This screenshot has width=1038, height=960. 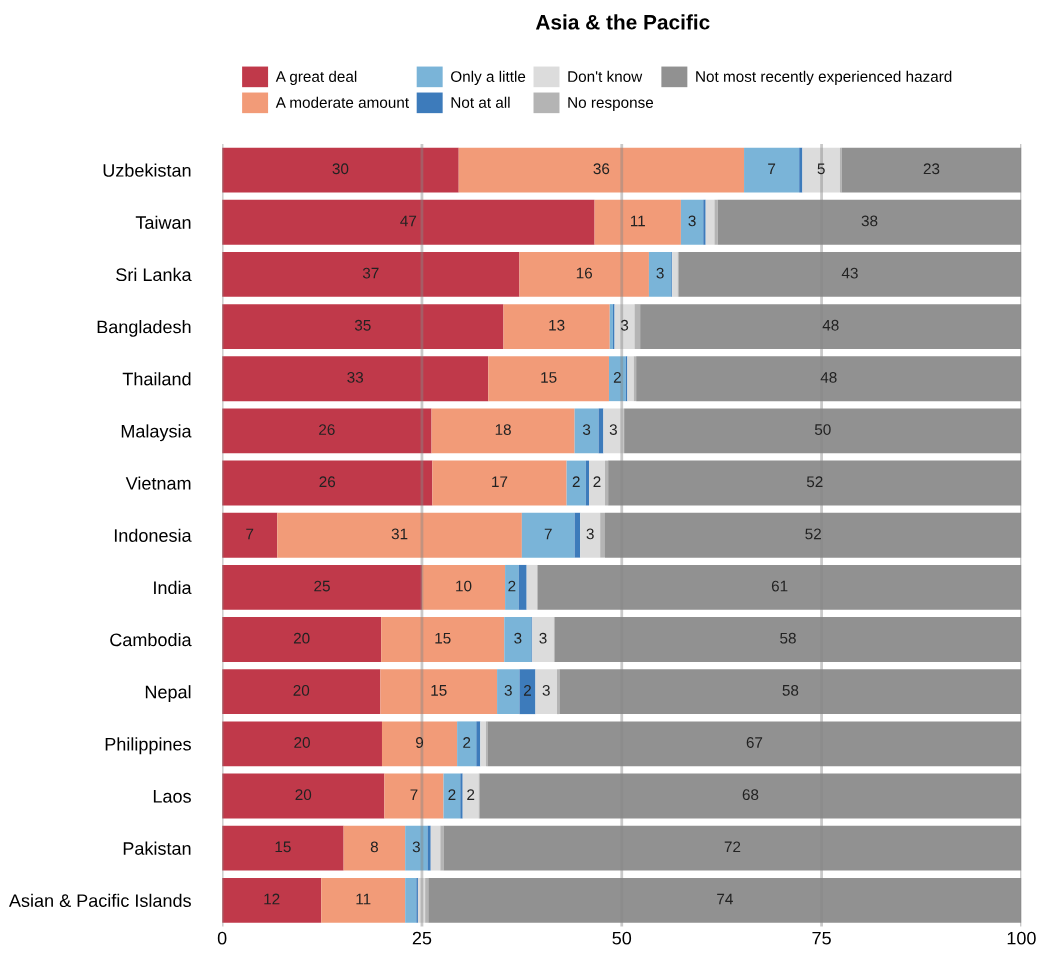 I want to click on data-label: 25, so click(x=322, y=586).